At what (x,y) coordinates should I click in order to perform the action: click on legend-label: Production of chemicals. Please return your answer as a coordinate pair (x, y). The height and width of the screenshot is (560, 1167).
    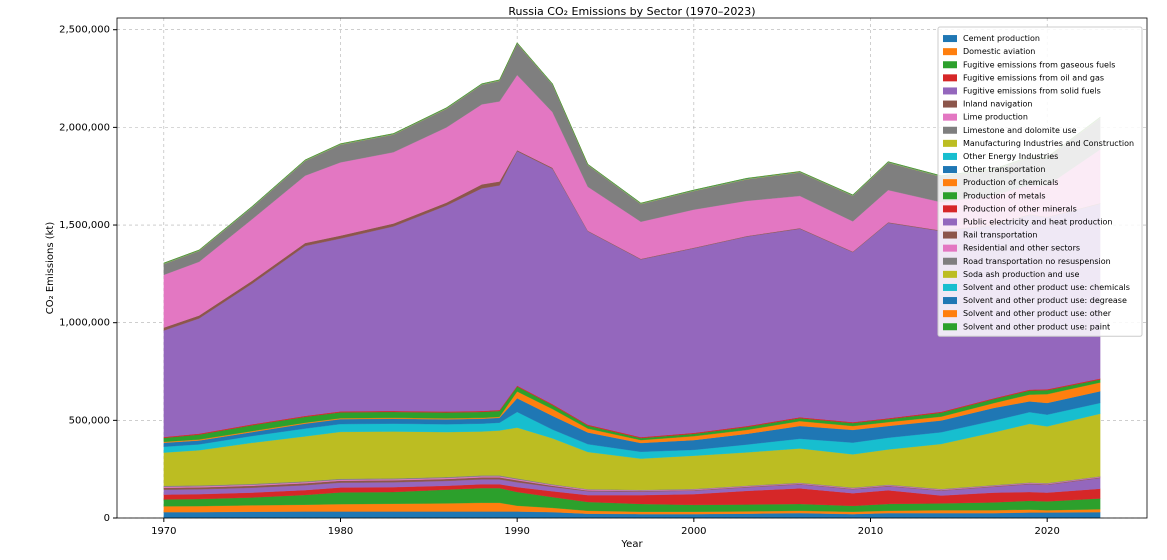
    Looking at the image, I should click on (1010, 182).